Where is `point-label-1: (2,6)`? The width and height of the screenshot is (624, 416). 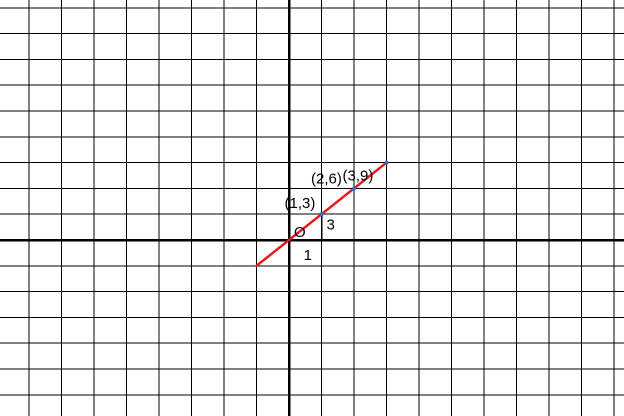
point-label-1: (2,6) is located at coordinates (326, 178).